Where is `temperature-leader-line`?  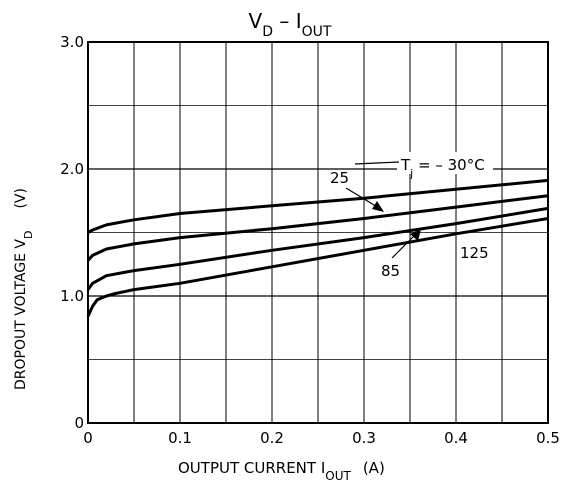
temperature-leader-line is located at coordinates (377, 163).